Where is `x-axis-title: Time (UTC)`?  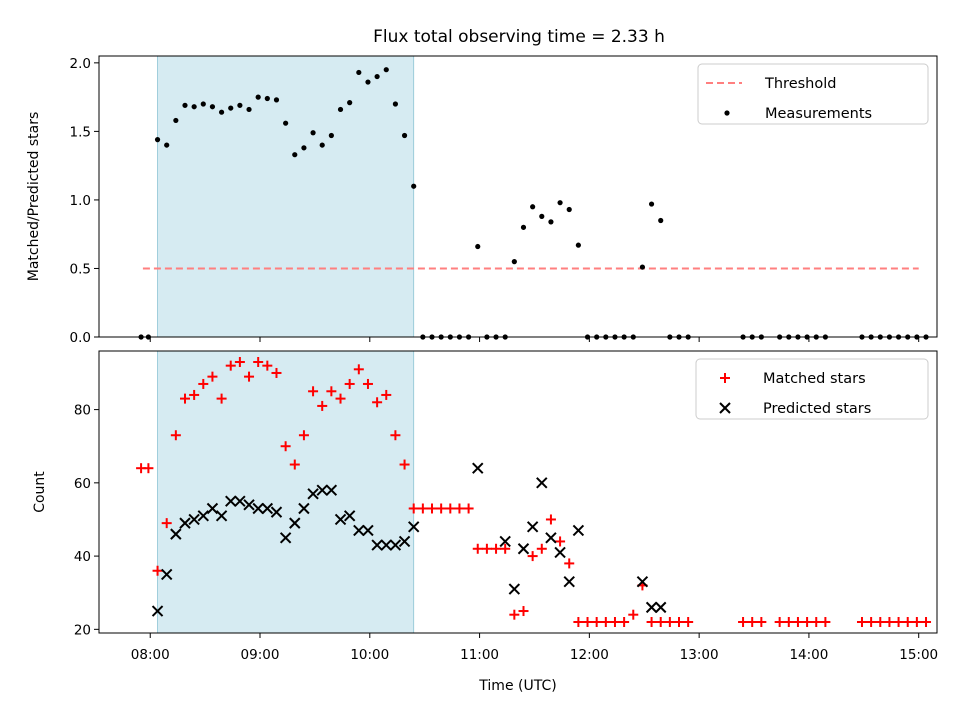 x-axis-title: Time (UTC) is located at coordinates (517, 686).